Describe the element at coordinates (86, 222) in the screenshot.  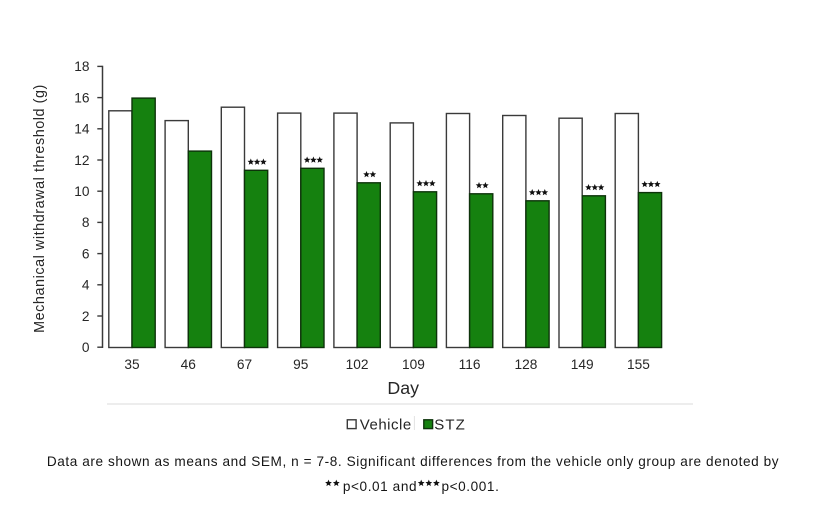
I see `svg-text: 8` at that location.